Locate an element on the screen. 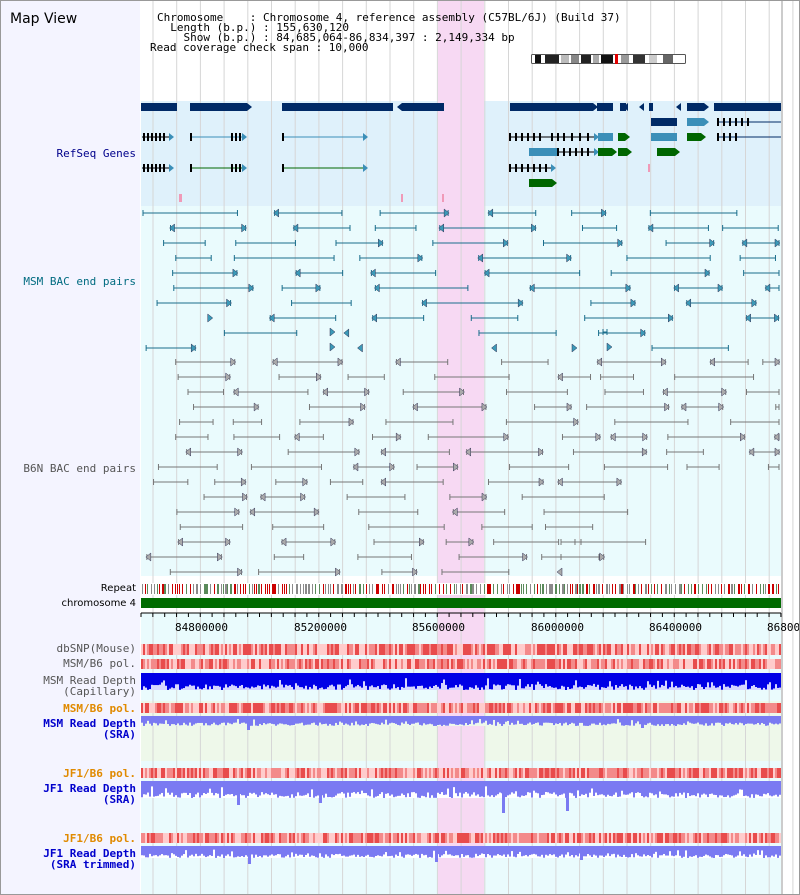  track-label-repeat: Repeat is located at coordinates (118, 588).